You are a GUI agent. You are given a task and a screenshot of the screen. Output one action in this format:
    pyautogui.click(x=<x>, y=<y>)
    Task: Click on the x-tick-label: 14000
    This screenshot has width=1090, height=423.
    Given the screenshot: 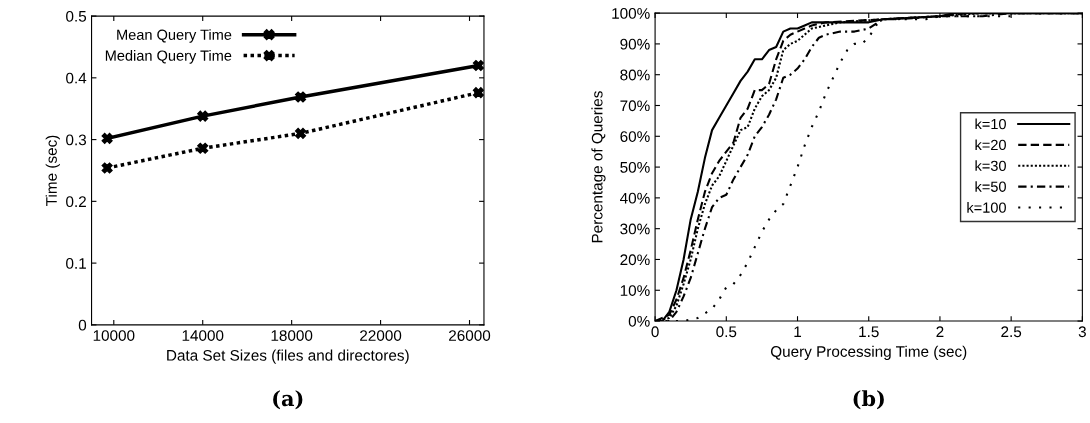 What is the action you would take?
    pyautogui.click(x=203, y=335)
    